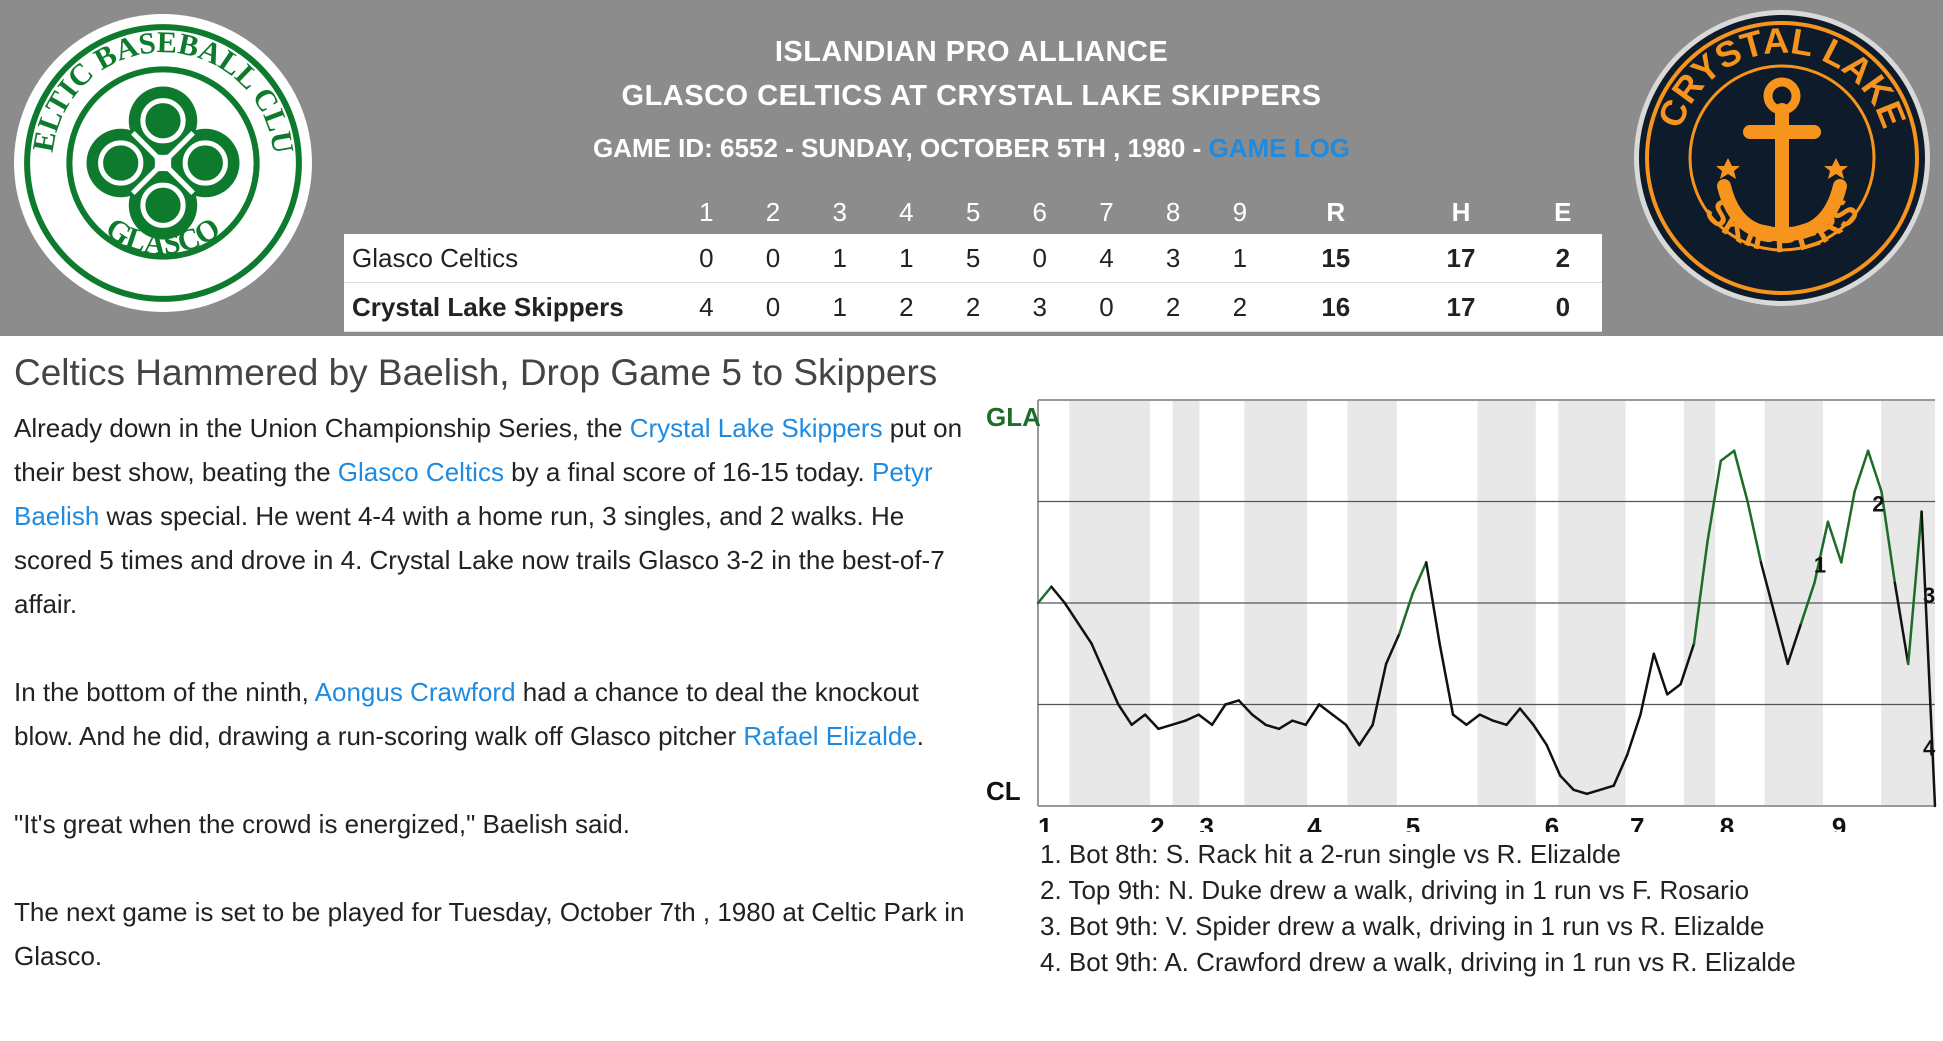 The image size is (1943, 1041). Describe the element at coordinates (1003, 791) in the screenshot. I see `chart-bottom-label: CL` at that location.